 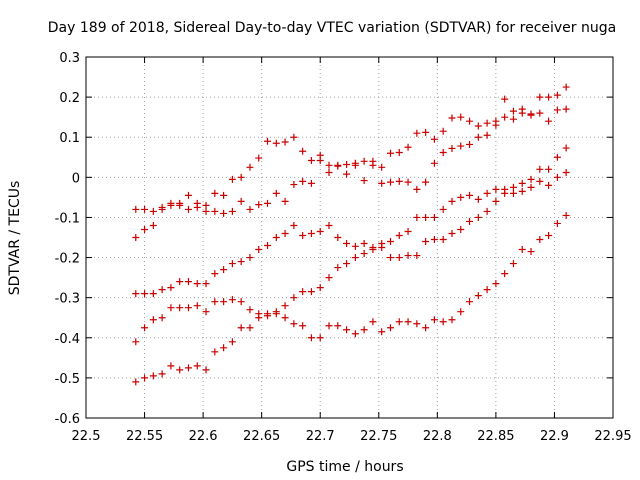 What do you see at coordinates (144, 436) in the screenshot?
I see `x-tick-label: 22.55` at bounding box center [144, 436].